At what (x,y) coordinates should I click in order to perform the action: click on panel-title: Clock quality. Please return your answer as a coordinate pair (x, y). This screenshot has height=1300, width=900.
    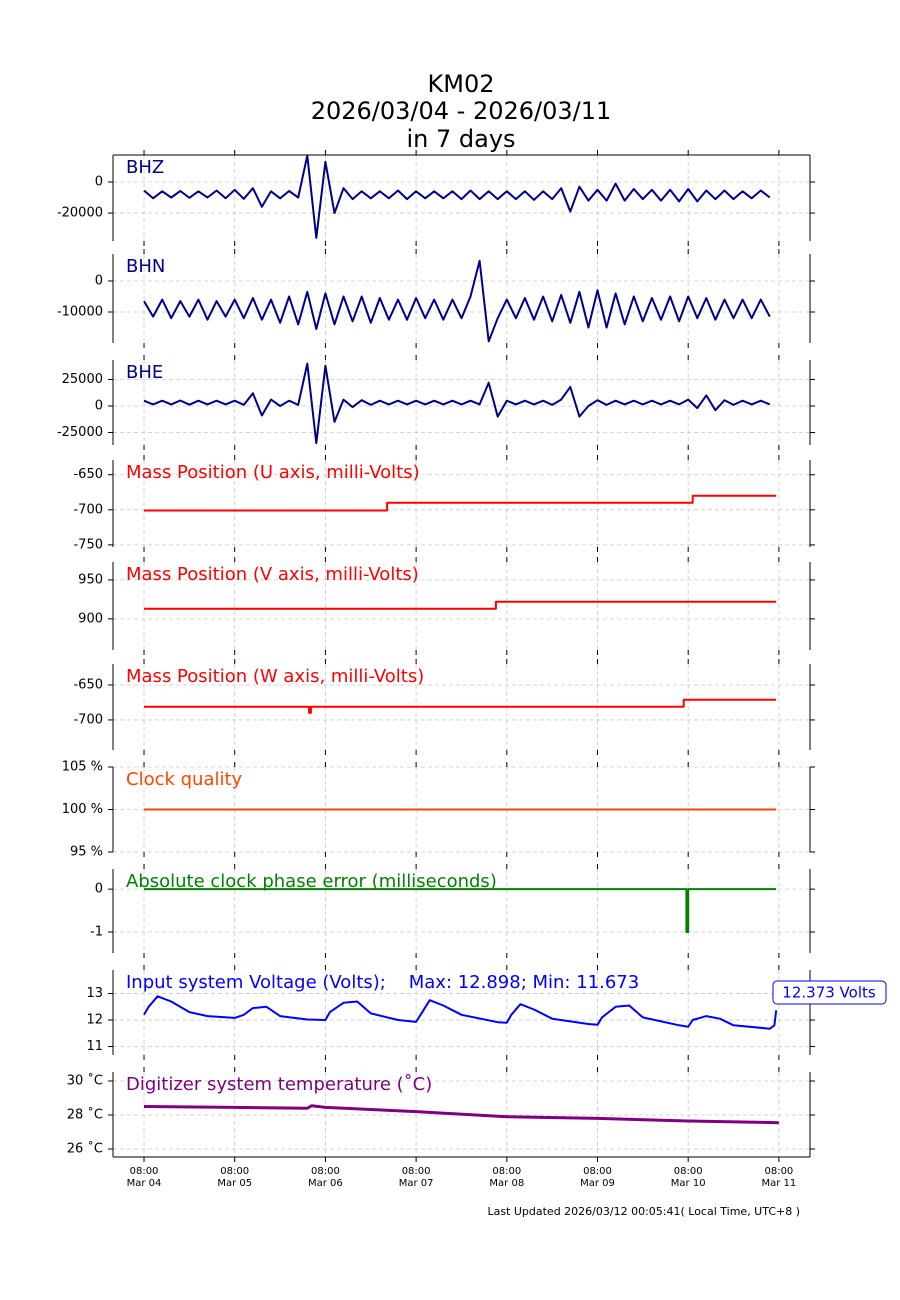
    Looking at the image, I should click on (184, 779).